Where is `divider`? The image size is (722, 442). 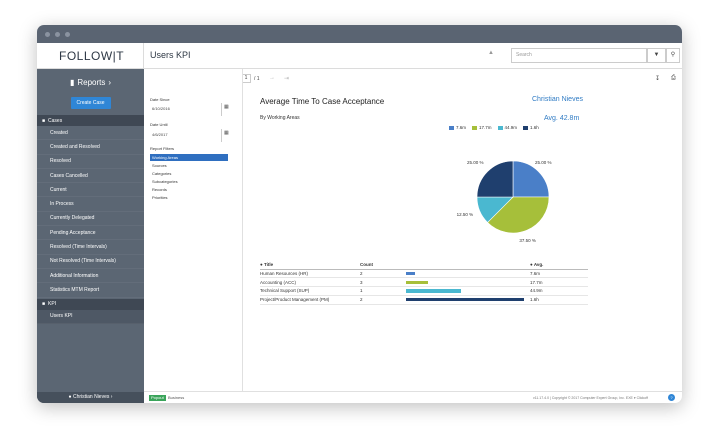 divider is located at coordinates (221, 135).